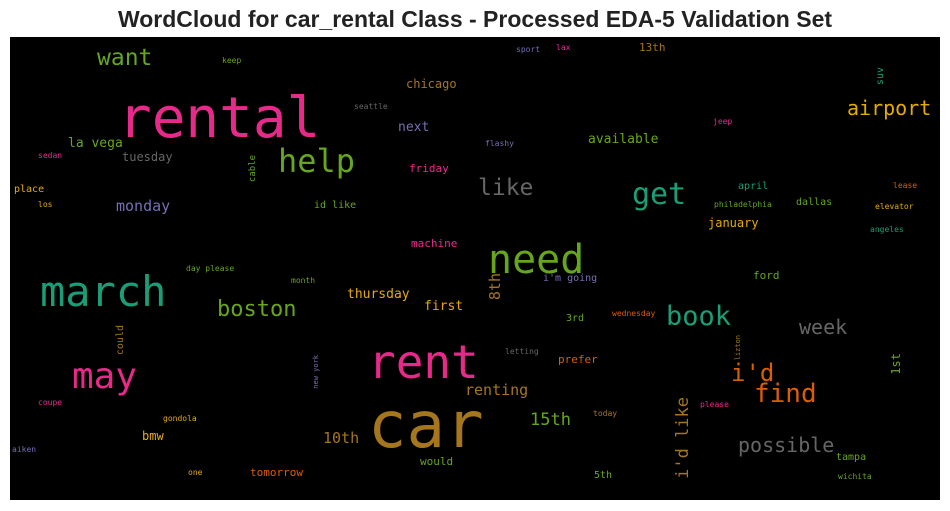 This screenshot has height=511, width=950. Describe the element at coordinates (733, 223) in the screenshot. I see `word-january: january` at that location.